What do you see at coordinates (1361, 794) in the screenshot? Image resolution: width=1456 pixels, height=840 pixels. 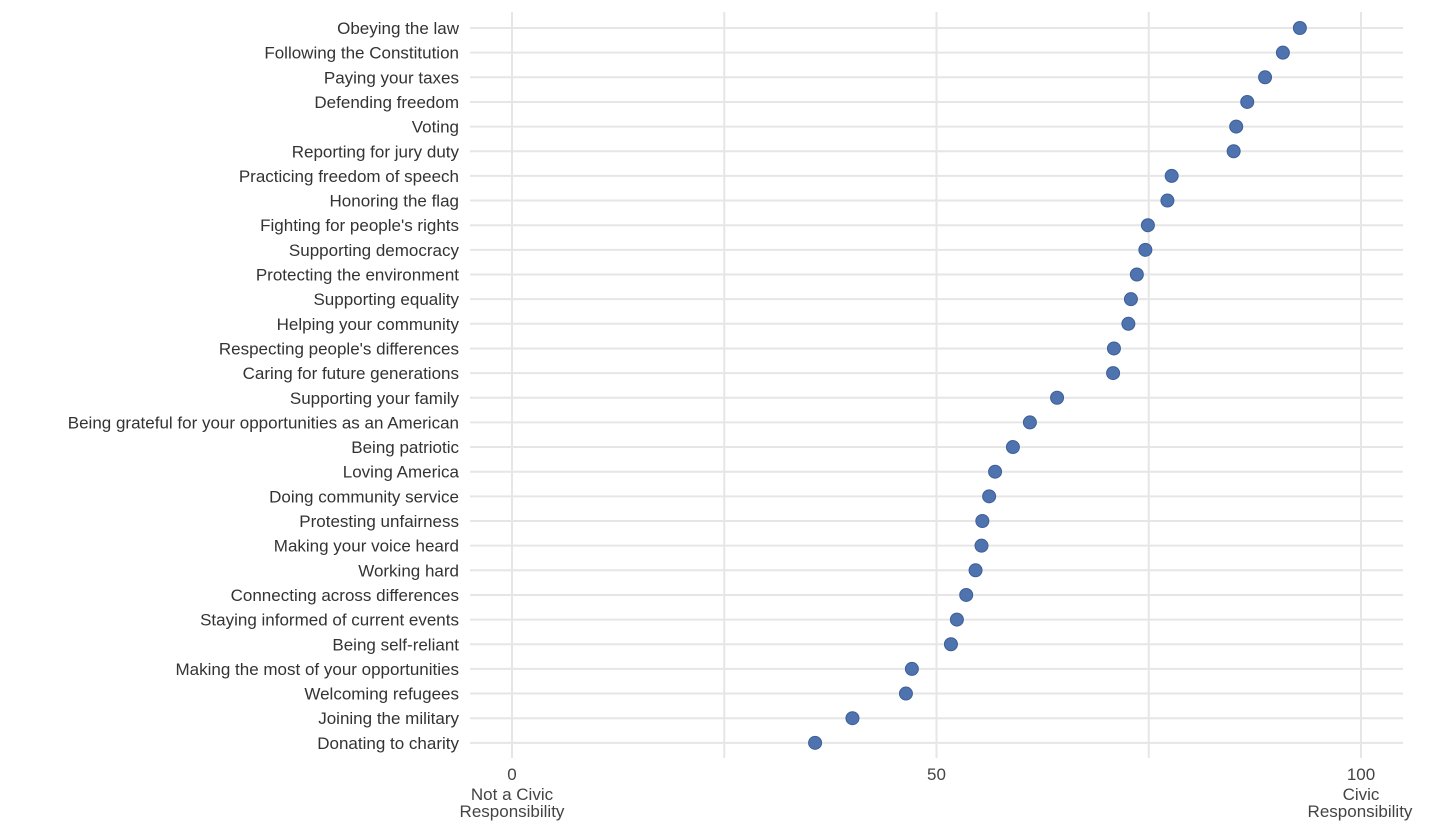 I see `x-end-label-right-line1: Civic` at bounding box center [1361, 794].